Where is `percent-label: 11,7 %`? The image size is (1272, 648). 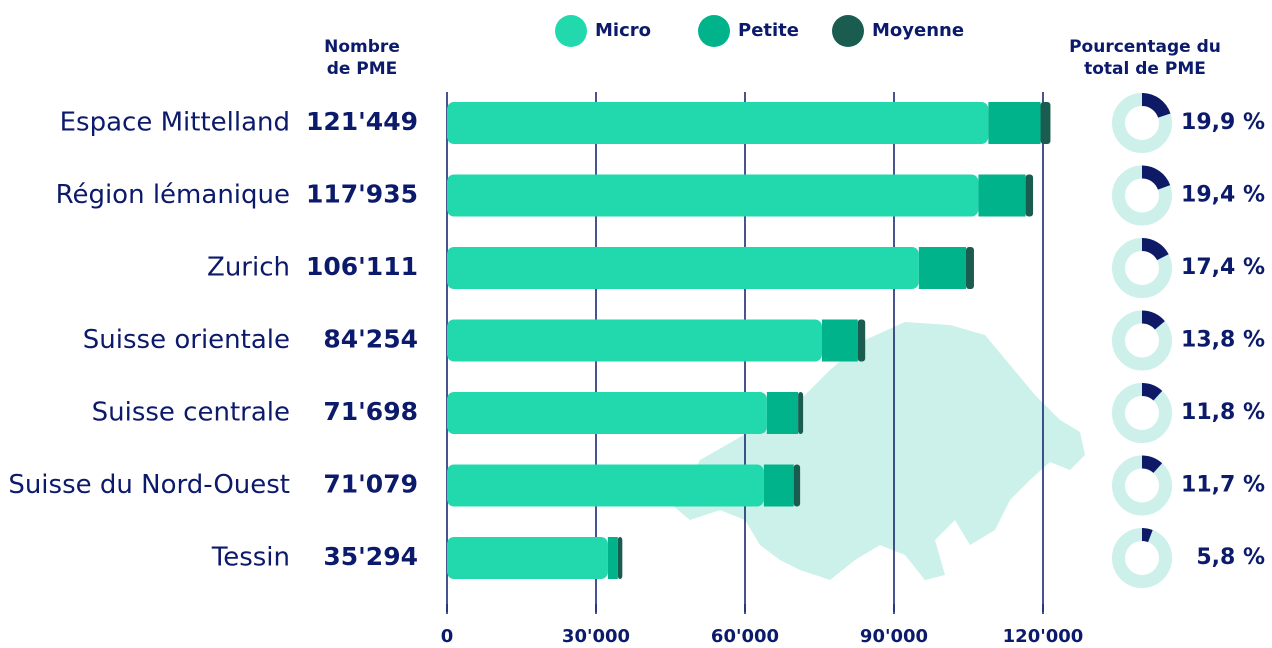
percent-label: 11,7 % is located at coordinates (1223, 485).